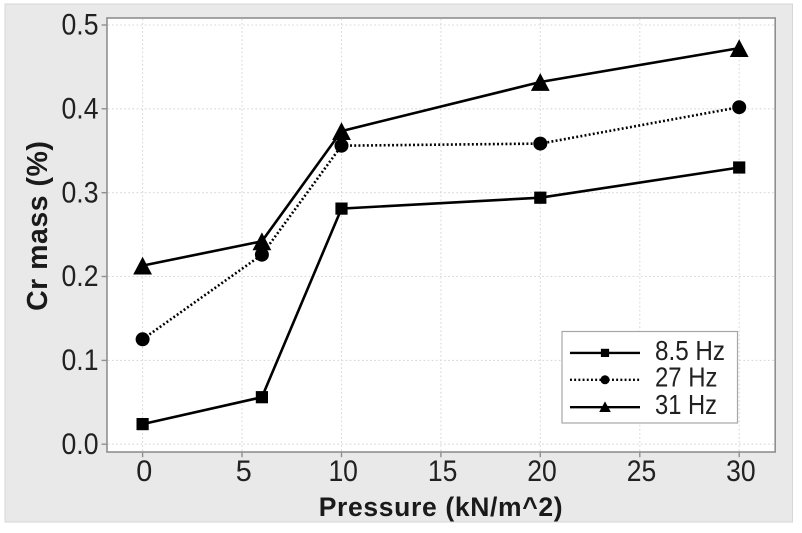 This screenshot has height=533, width=802. I want to click on svg-text: 30, so click(741, 471).